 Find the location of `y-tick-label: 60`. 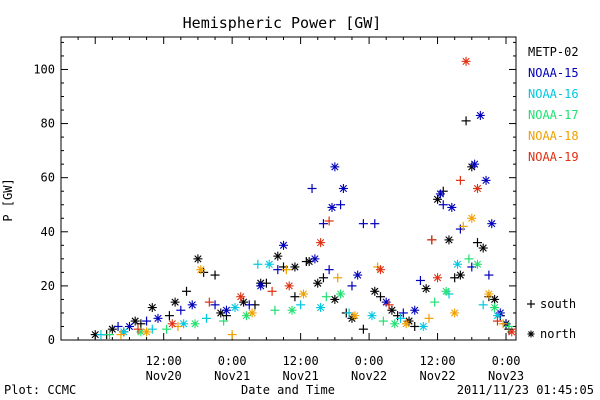

y-tick-label: 60 is located at coordinates (48, 178).